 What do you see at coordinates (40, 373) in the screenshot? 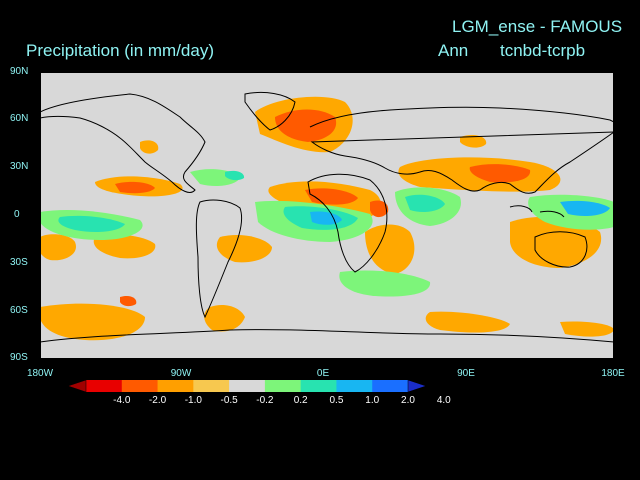
I see `lon-label-180w: 180W` at bounding box center [40, 373].